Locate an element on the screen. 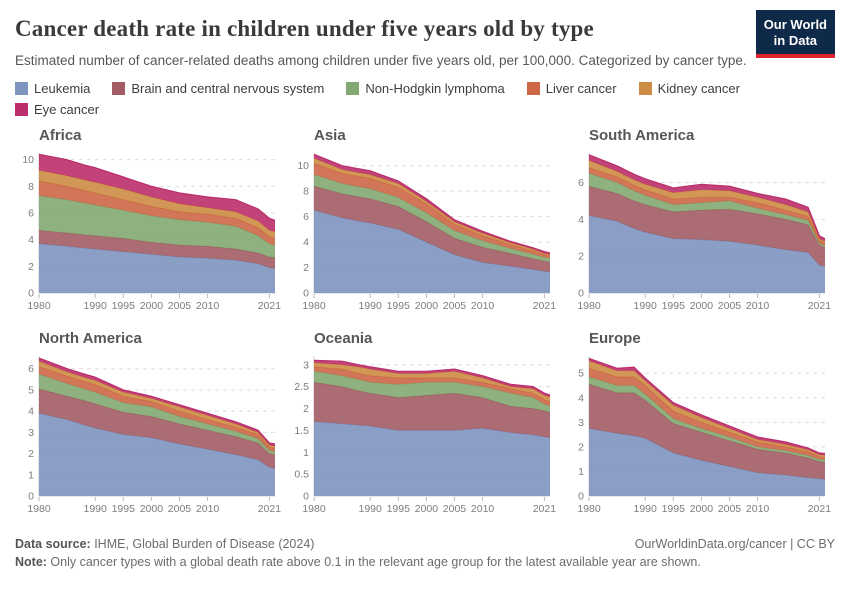 The height and width of the screenshot is (600, 850). owid-logo-line1: Our World is located at coordinates (795, 24).